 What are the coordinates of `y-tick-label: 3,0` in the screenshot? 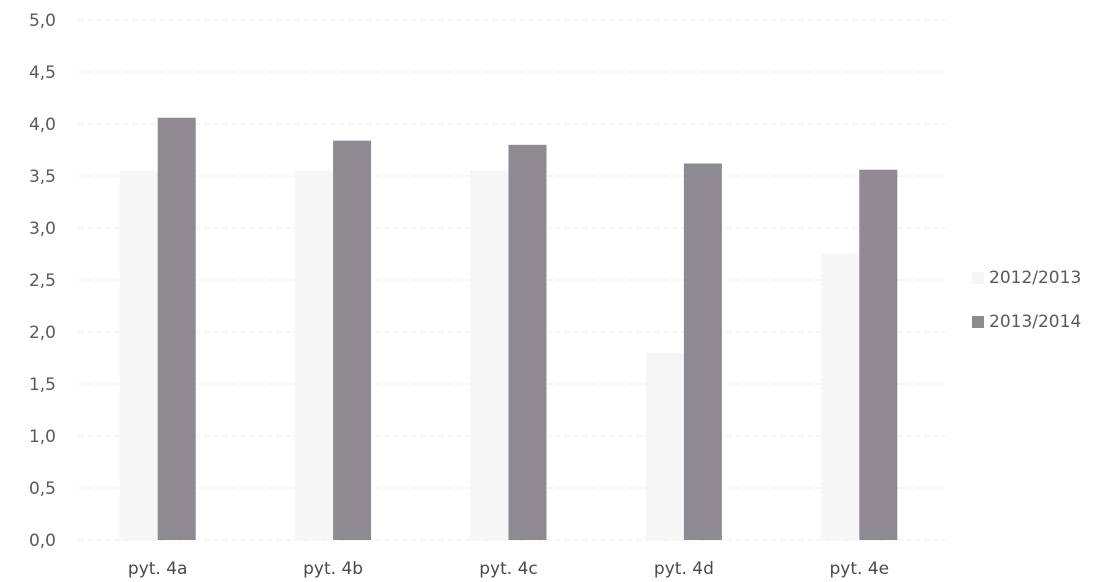 It's located at (42, 229).